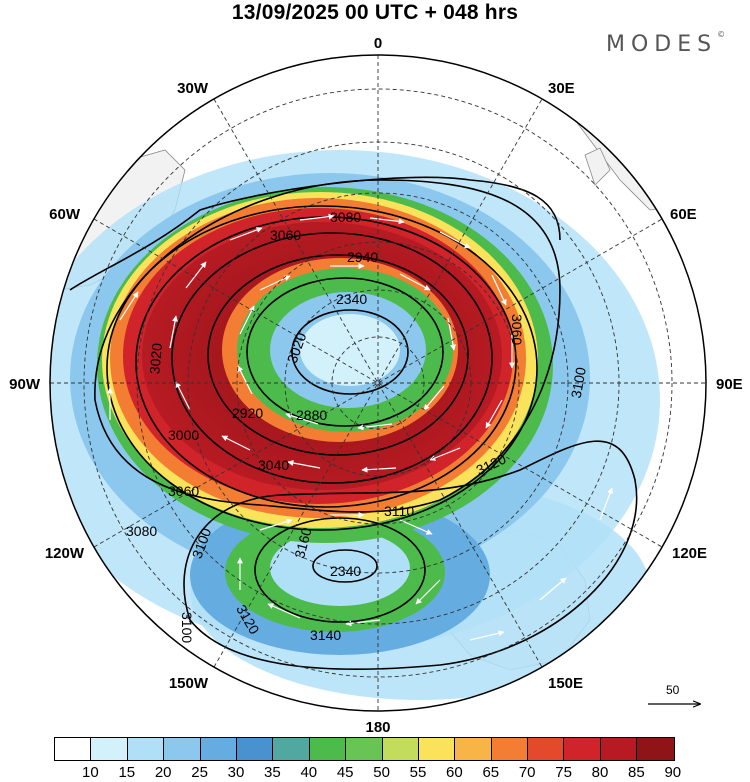 This screenshot has width=750, height=782. I want to click on contour-label: 3020, so click(155, 358).